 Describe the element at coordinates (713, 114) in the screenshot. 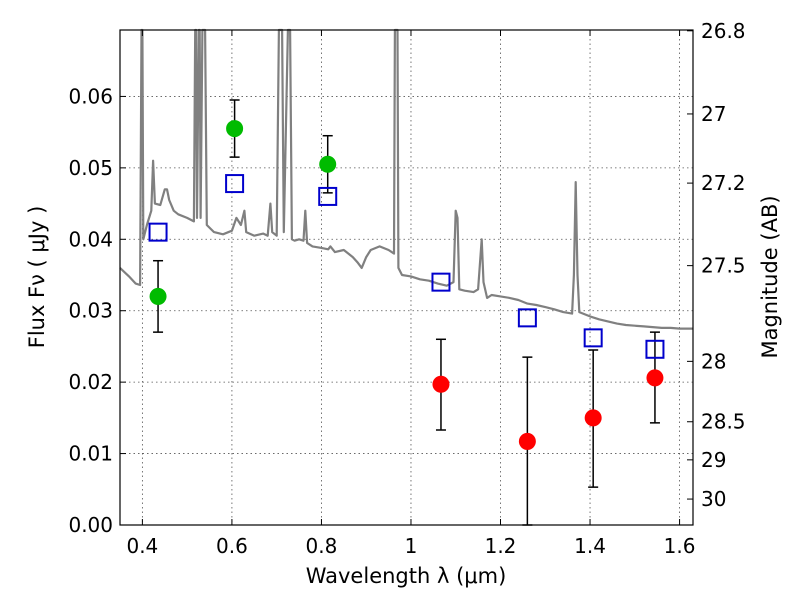

I see `y2-tick-label: 27` at that location.